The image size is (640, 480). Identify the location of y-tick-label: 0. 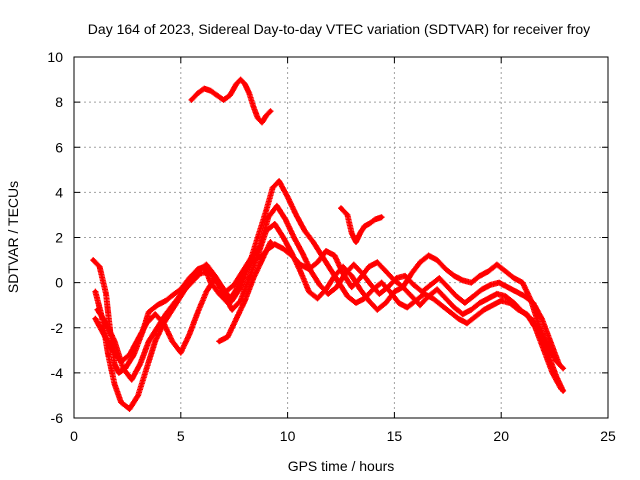
(59, 283).